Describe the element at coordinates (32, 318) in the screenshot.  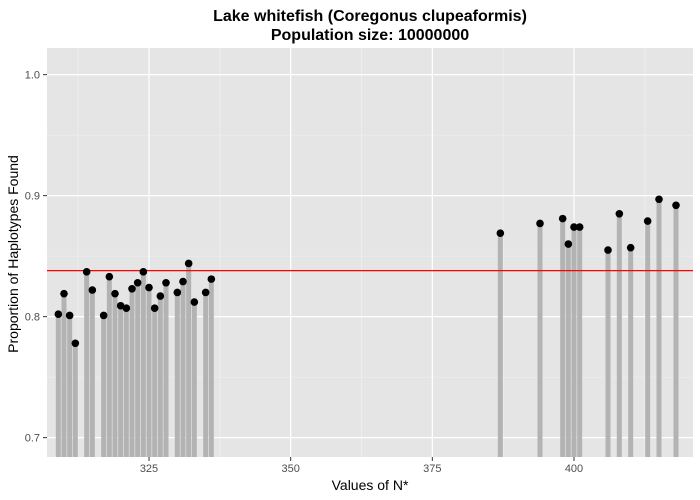
I see `y-tick-label: 0.8` at that location.